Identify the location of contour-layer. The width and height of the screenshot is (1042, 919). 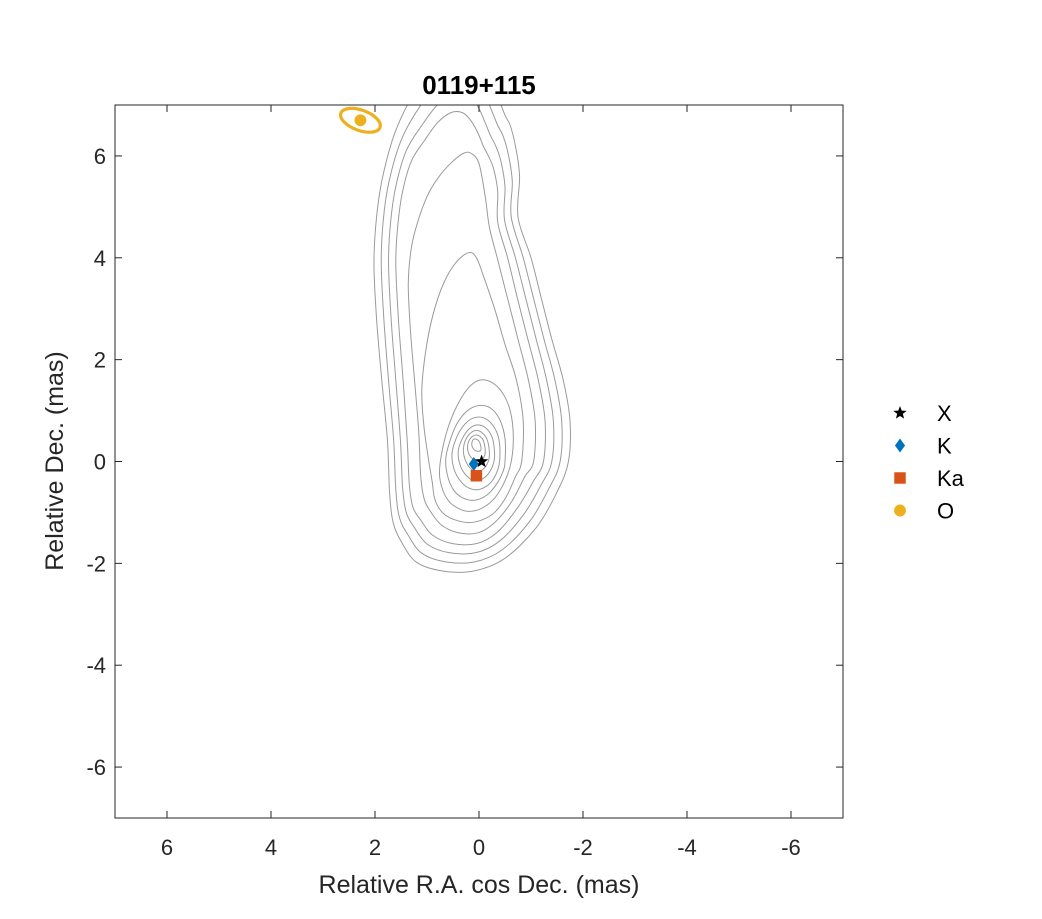
(472, 339).